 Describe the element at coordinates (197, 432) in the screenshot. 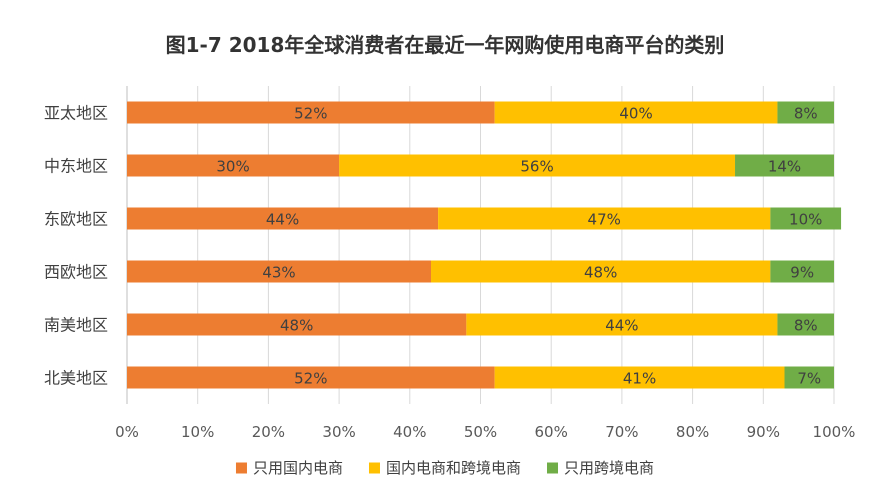

I see `x-tick-label: 10%` at that location.